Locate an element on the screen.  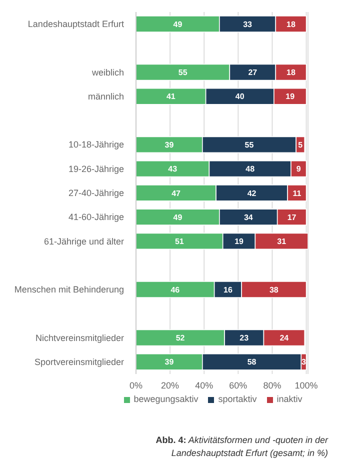
x-tick-label: 40% is located at coordinates (204, 385).